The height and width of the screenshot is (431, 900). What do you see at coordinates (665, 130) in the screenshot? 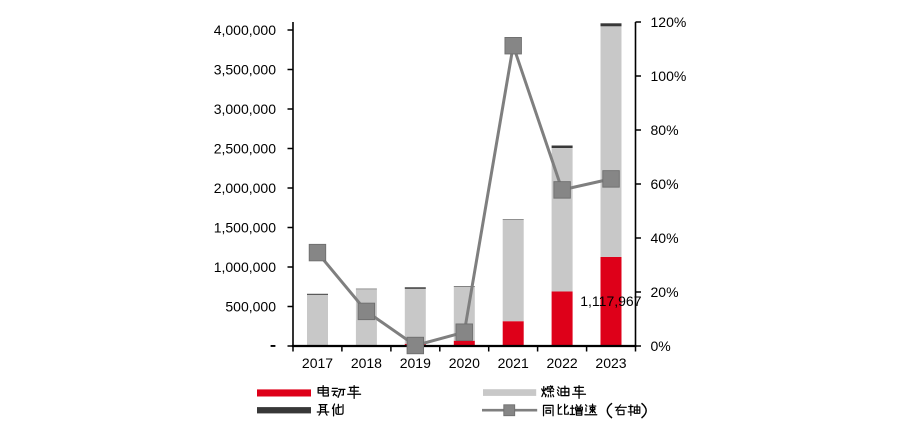
I see `svg-text: 80%` at bounding box center [665, 130].